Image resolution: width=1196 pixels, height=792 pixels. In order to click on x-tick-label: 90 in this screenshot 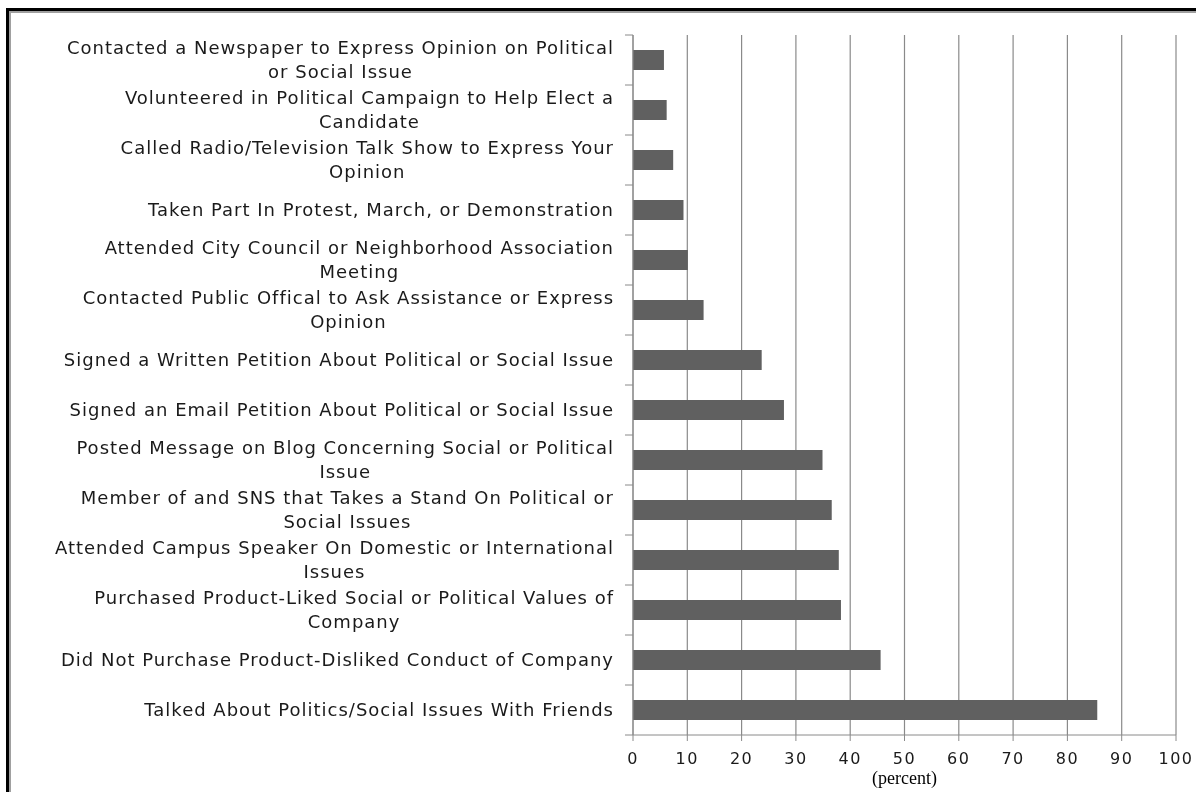, I will do `click(1122, 759)`.